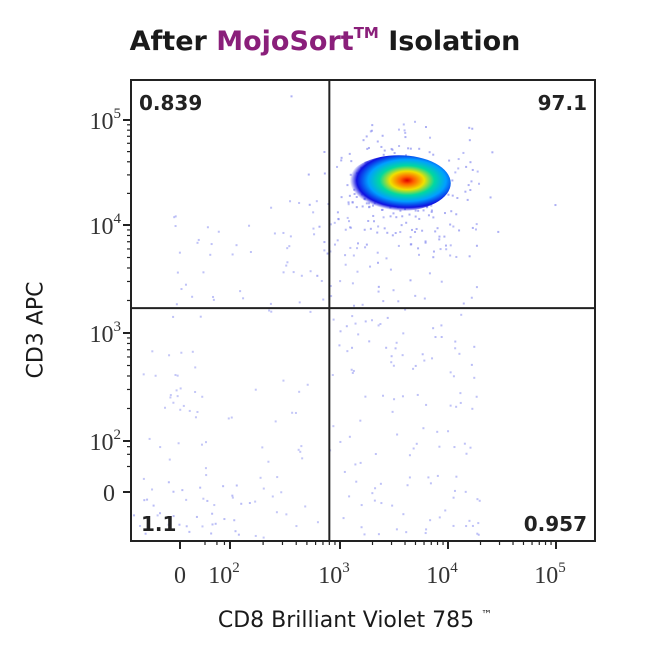 The image size is (650, 650). I want to click on density-cluster, so click(398, 183).